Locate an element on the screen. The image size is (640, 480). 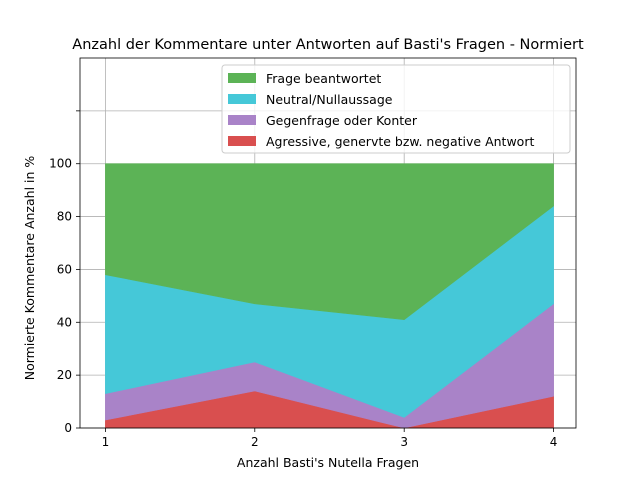
y-axis-label: Normierte Kommentare Anzahl in % is located at coordinates (29, 268).